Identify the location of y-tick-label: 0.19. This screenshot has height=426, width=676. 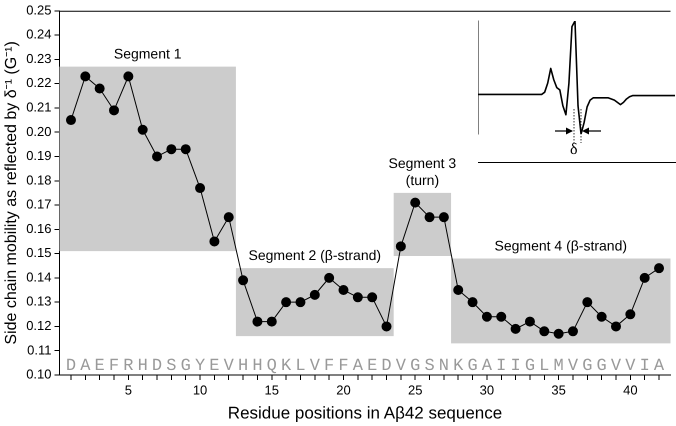
(39, 156).